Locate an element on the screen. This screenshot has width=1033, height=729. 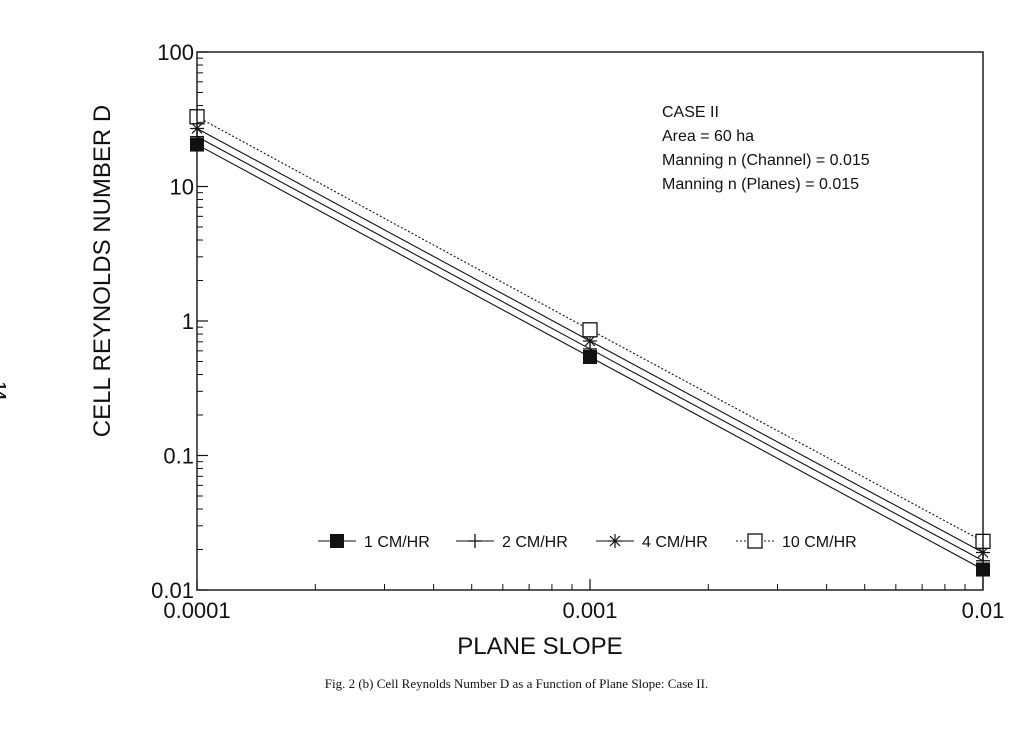
y-tick-label: 1 is located at coordinates (188, 321).